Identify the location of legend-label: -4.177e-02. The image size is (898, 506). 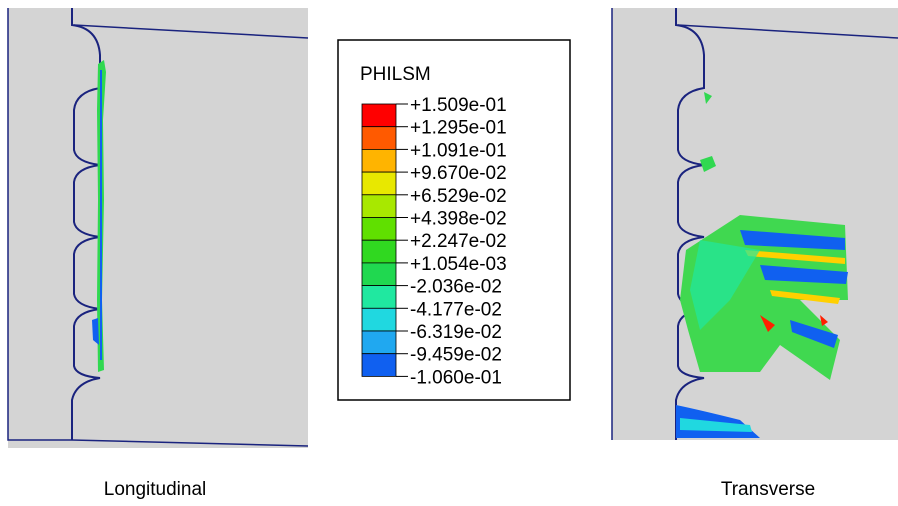
(456, 309).